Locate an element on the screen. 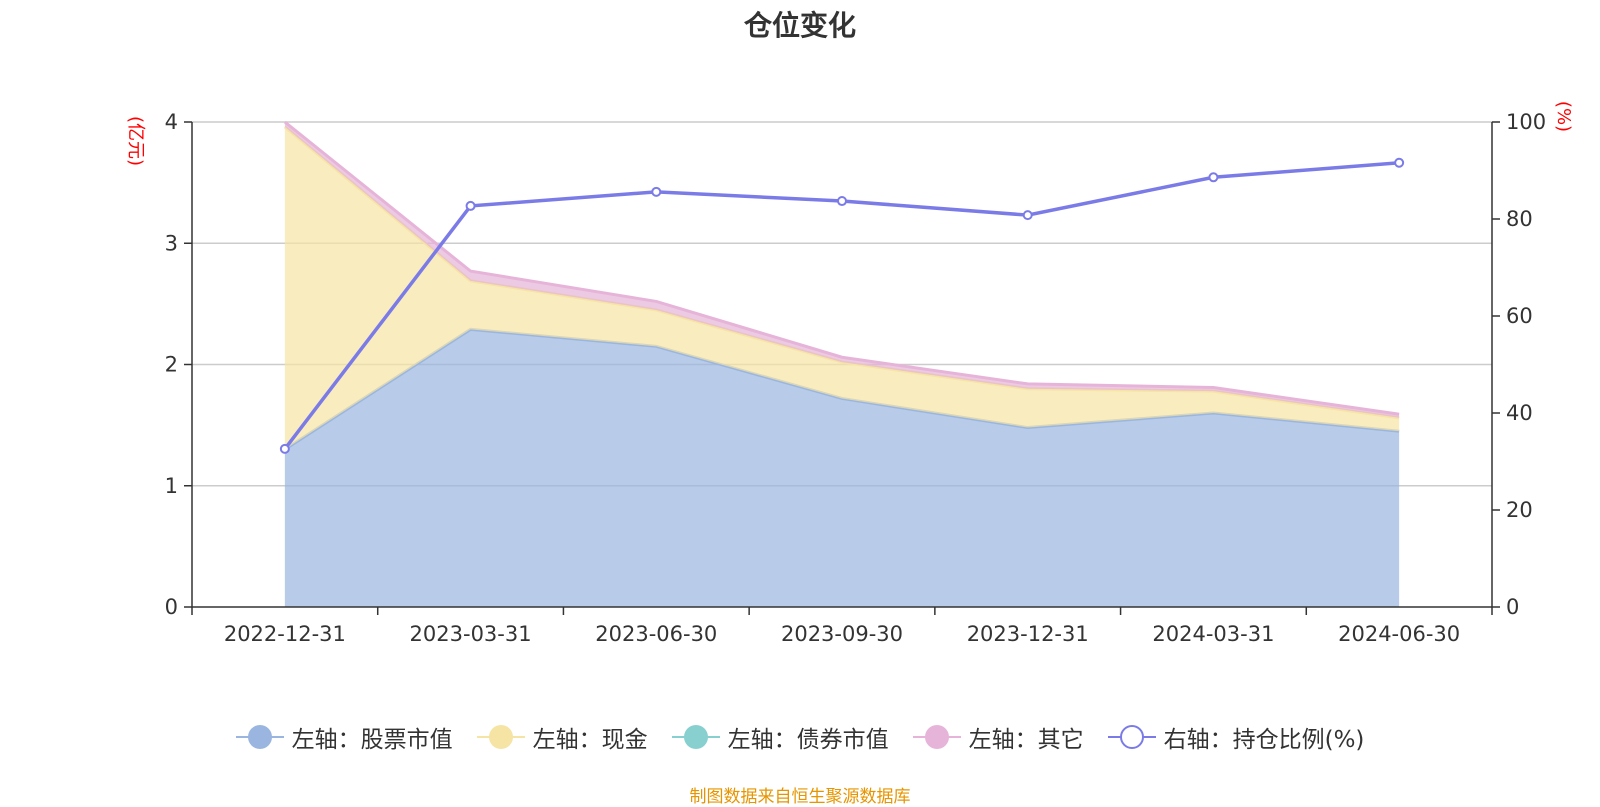 Image resolution: width=1600 pixels, height=807 pixels. right-axis-tick-label: 60 is located at coordinates (1519, 316).